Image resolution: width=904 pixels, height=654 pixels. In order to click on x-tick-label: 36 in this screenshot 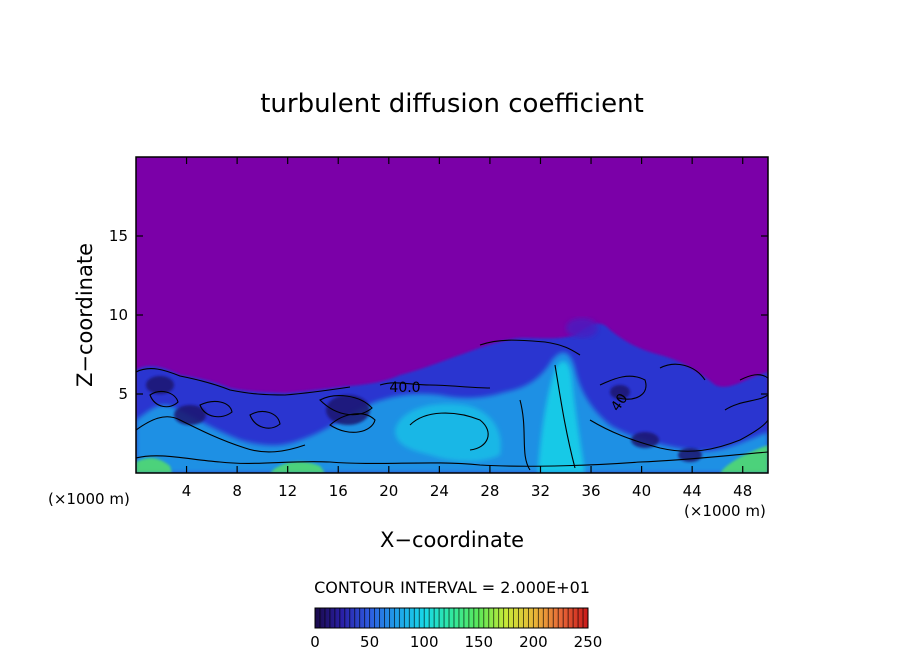, I will do `click(590, 491)`.